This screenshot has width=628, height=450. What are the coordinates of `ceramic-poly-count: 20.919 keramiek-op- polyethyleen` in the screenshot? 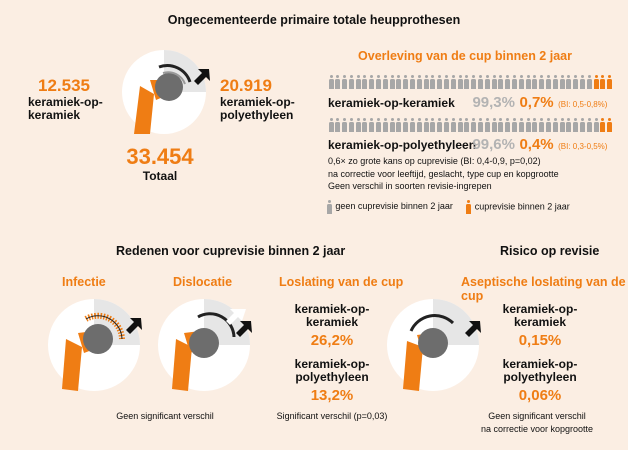 It's located at (270, 99).